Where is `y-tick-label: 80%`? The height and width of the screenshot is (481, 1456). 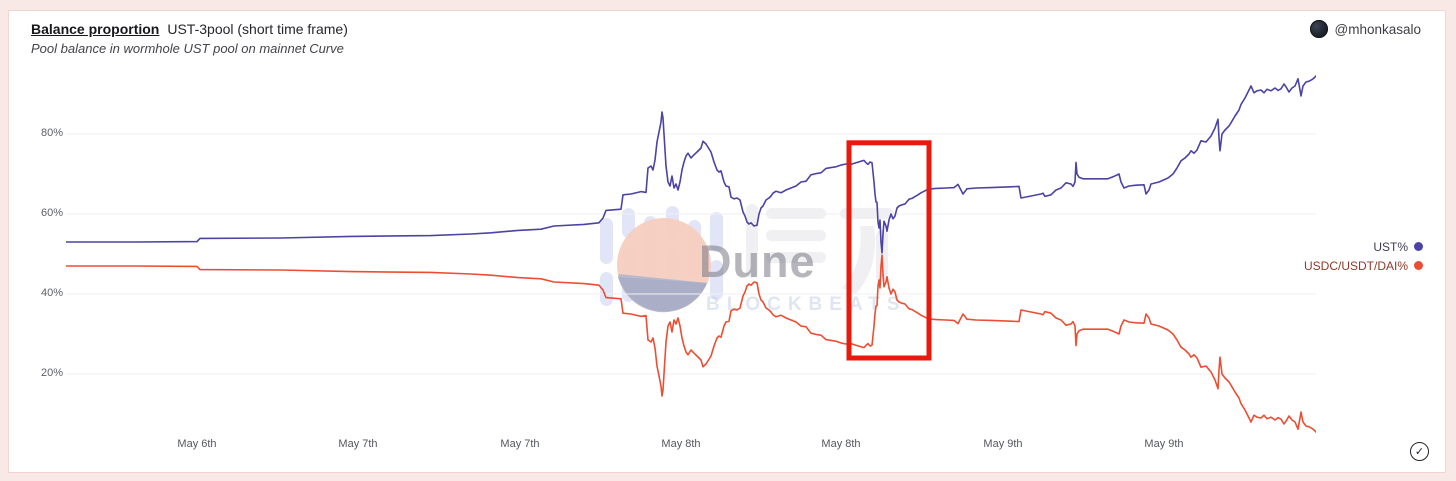 y-tick-label: 80% is located at coordinates (51, 133).